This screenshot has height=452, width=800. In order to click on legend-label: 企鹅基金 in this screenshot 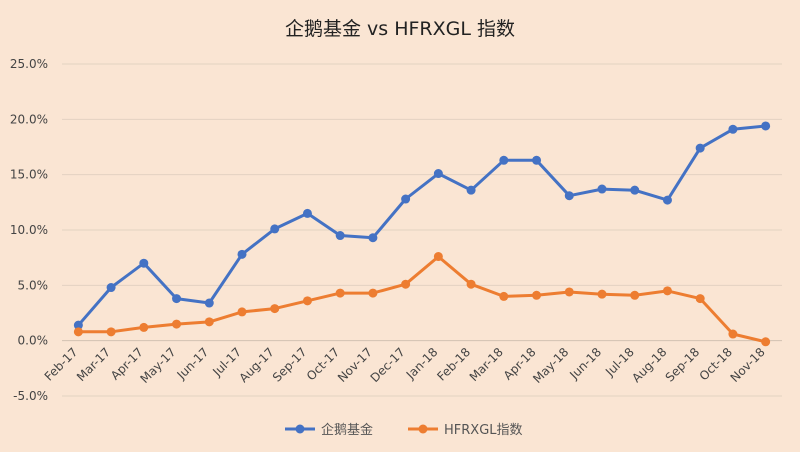, I will do `click(347, 430)`.